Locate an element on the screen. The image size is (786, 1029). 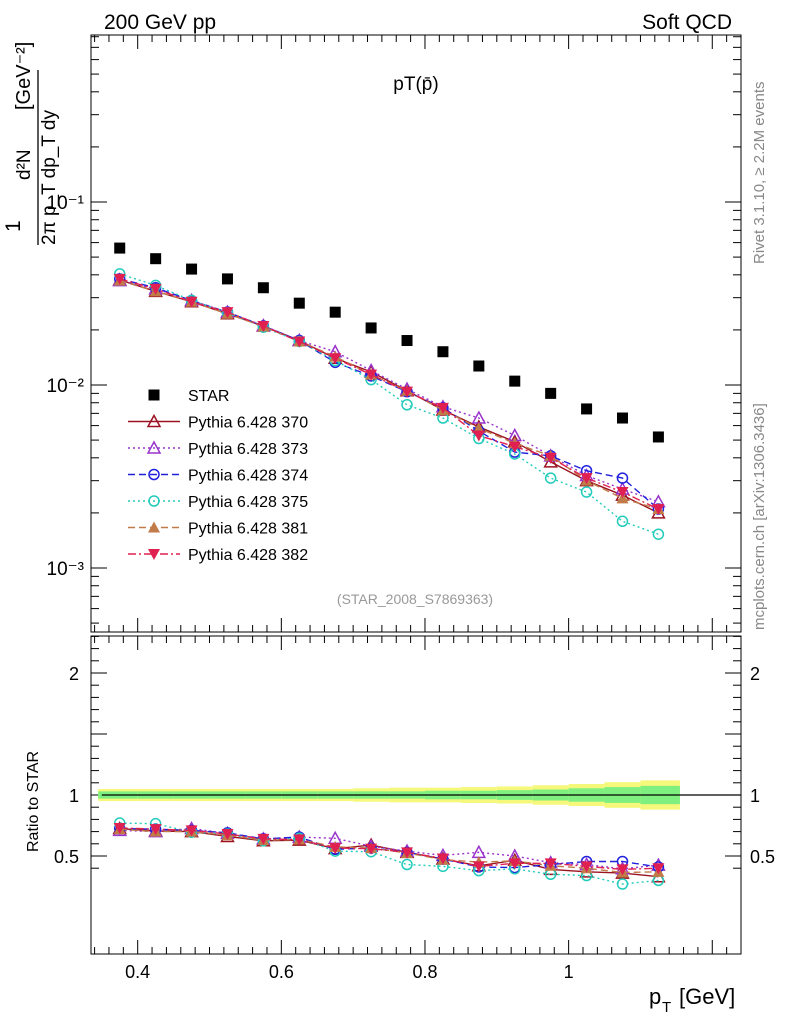
y-label-one: 1 is located at coordinates (13, 226).